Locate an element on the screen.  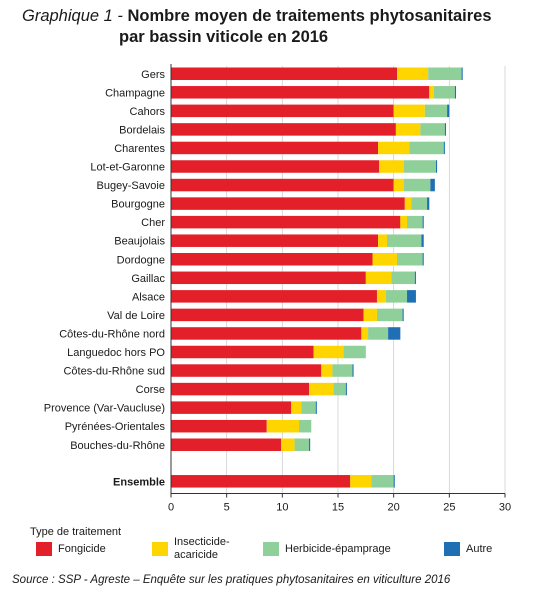
legend-item-insecticide: Insecticide-acaricide is located at coordinates (203, 549).